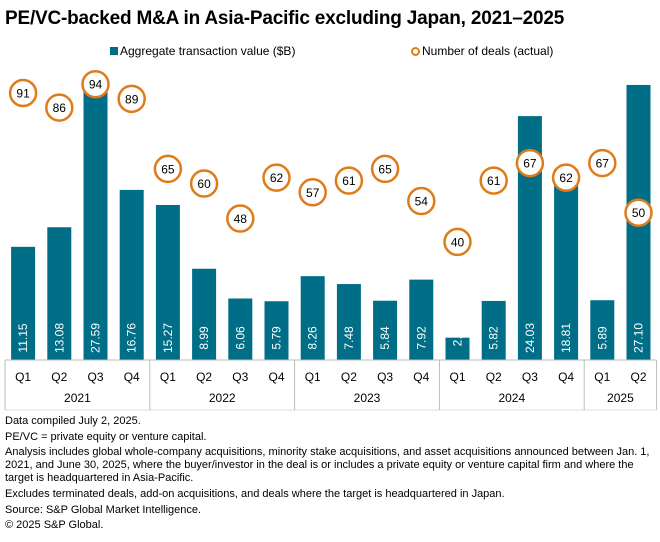  I want to click on bar-value-label: 11.15, so click(23, 337).